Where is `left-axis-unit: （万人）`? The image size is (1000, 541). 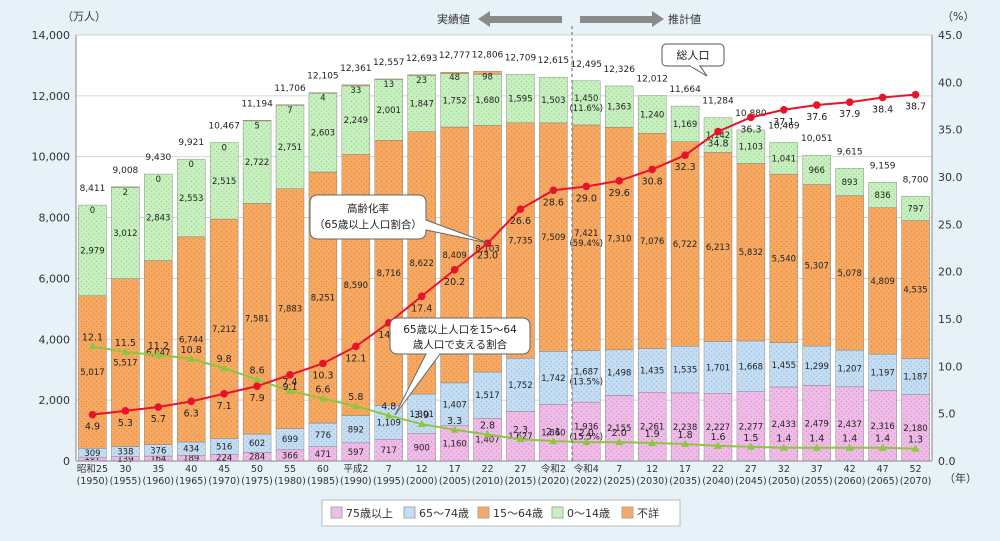
left-axis-unit: （万人） is located at coordinates (84, 16).